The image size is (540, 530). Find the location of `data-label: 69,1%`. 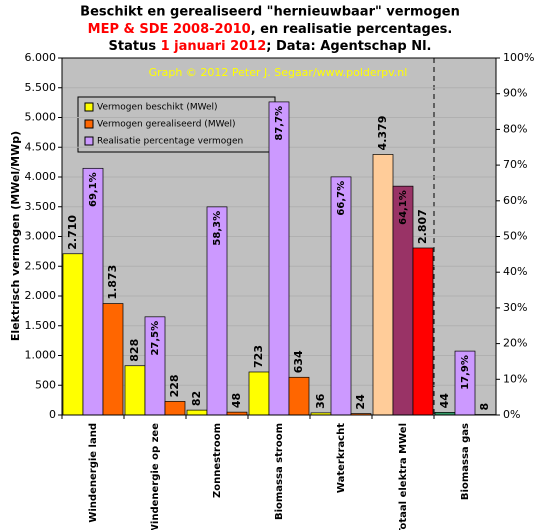

data-label: 69,1% is located at coordinates (93, 189).